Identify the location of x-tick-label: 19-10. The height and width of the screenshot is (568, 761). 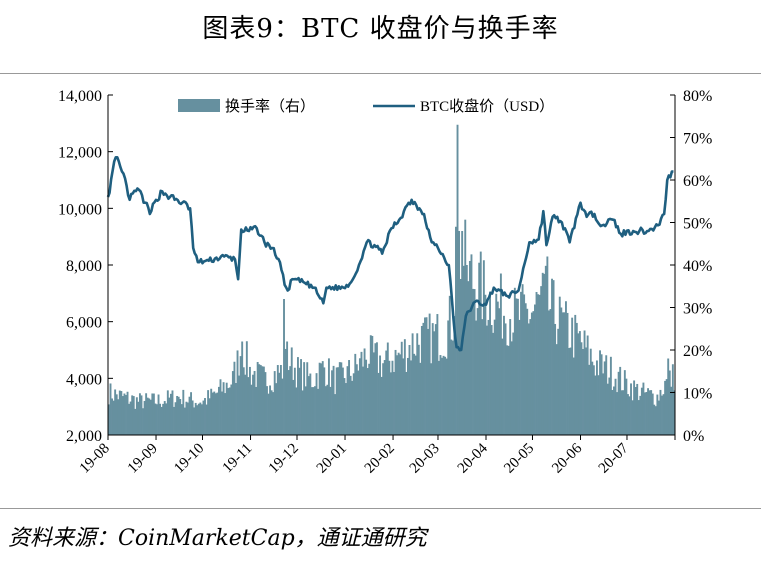
(189, 459).